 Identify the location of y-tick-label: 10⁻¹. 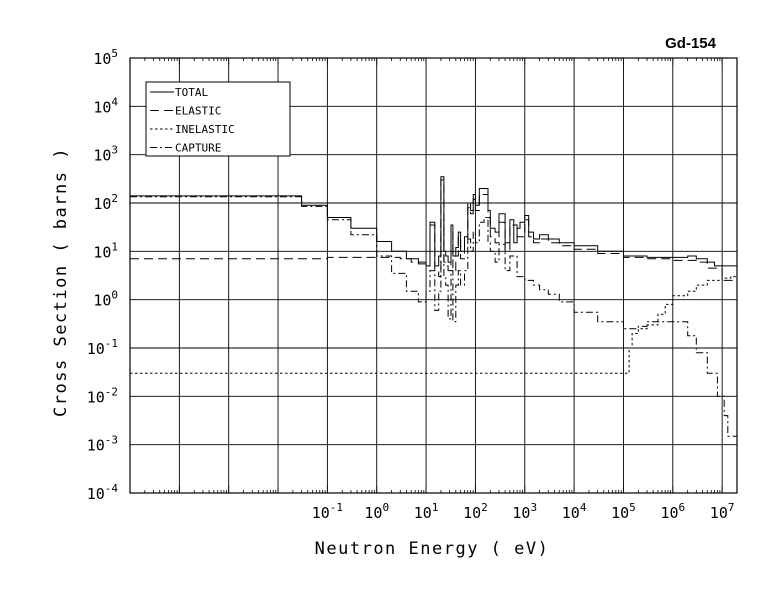
(102, 347).